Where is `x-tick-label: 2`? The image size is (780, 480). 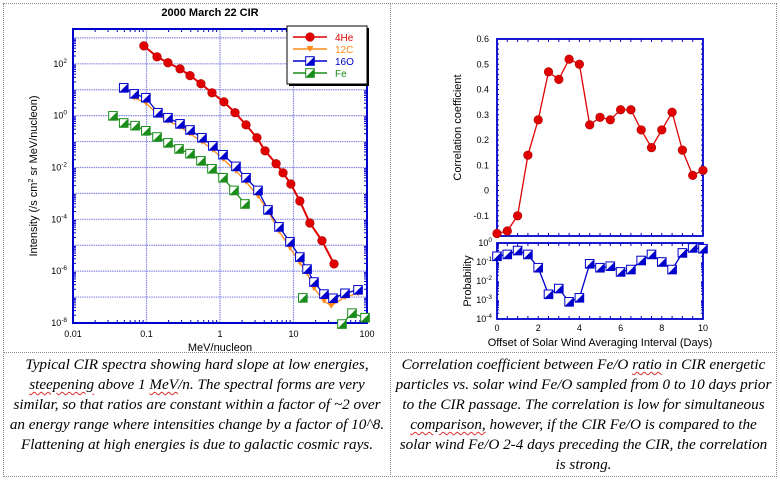
x-tick-label: 2 is located at coordinates (538, 328).